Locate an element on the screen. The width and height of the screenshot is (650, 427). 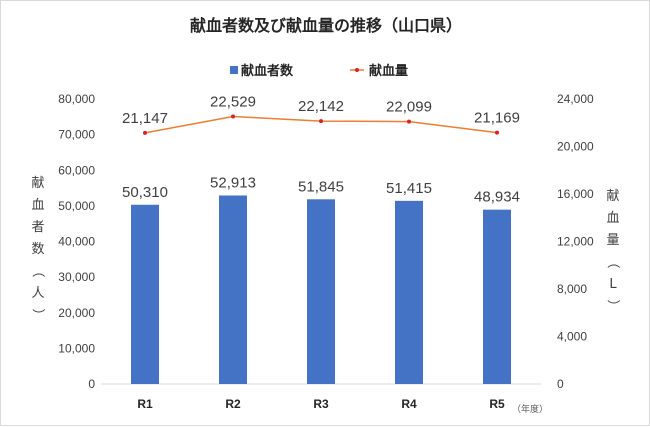
bar-value-label: 50,310 is located at coordinates (145, 192).